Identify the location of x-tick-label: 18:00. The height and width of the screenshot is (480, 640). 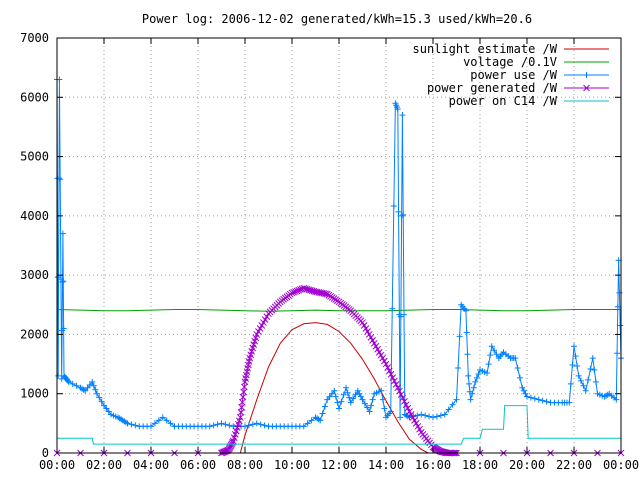
(480, 465).